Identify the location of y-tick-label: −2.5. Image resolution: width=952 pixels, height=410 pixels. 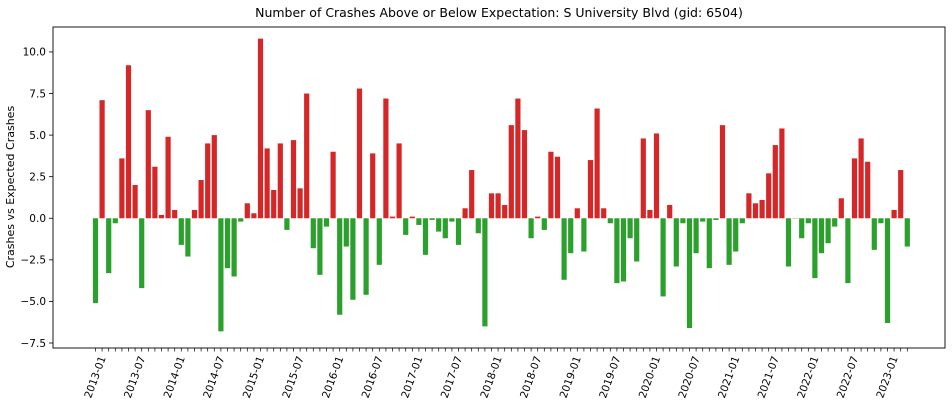
(34, 261).